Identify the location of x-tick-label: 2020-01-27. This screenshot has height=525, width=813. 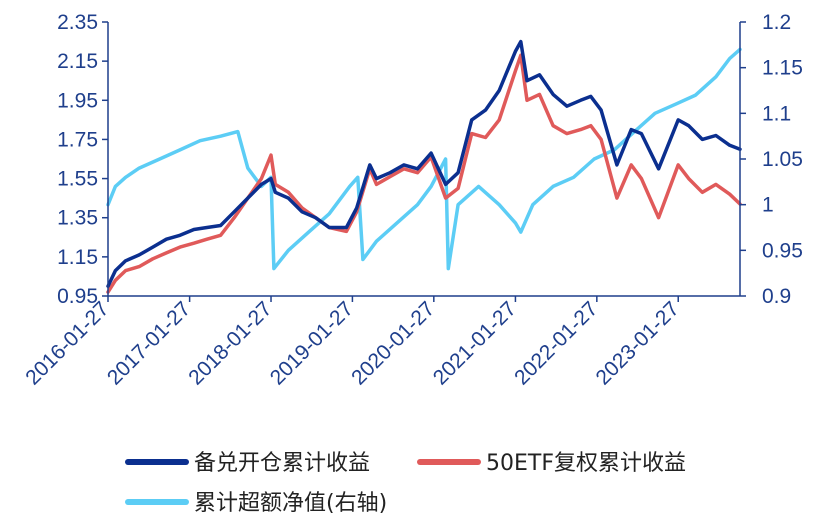
(393, 343).